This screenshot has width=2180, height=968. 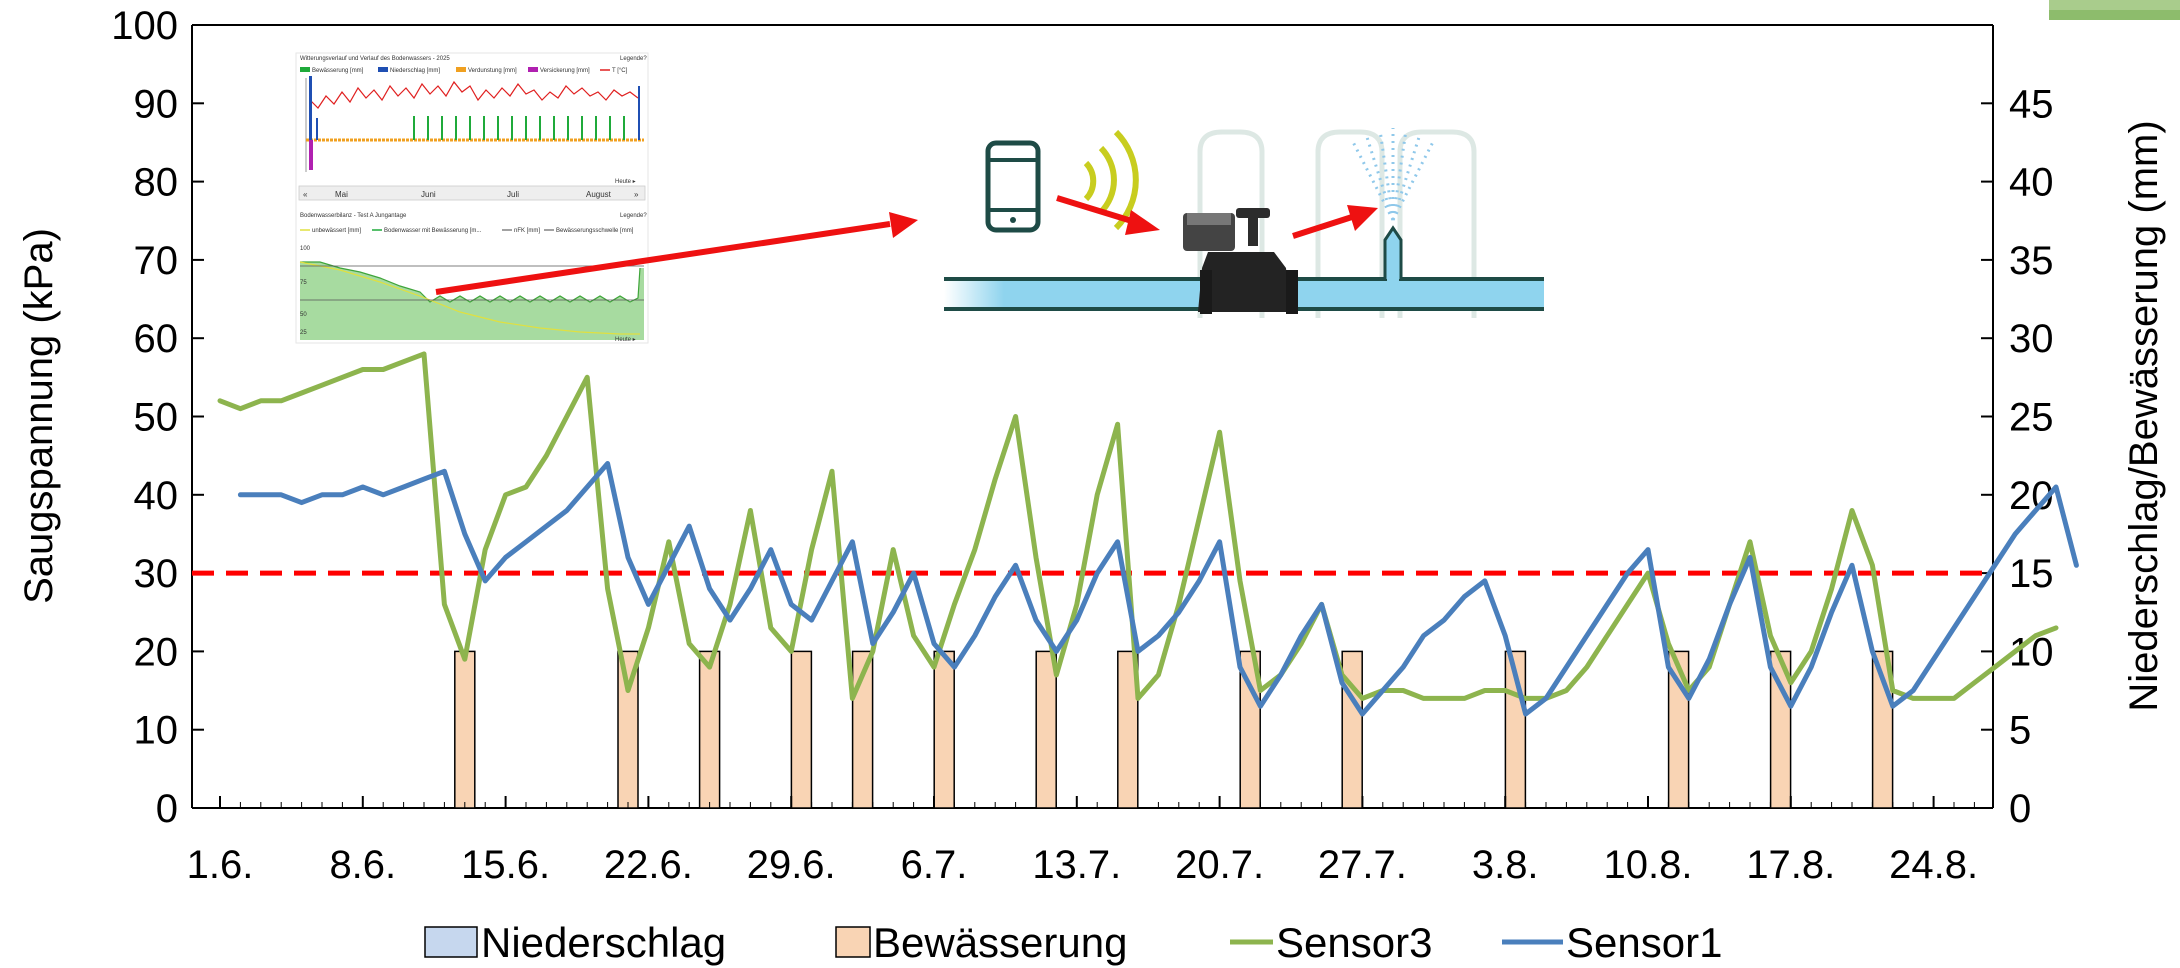 What do you see at coordinates (533, 69) in the screenshot?
I see `inset-legend-swatch-versickerung` at bounding box center [533, 69].